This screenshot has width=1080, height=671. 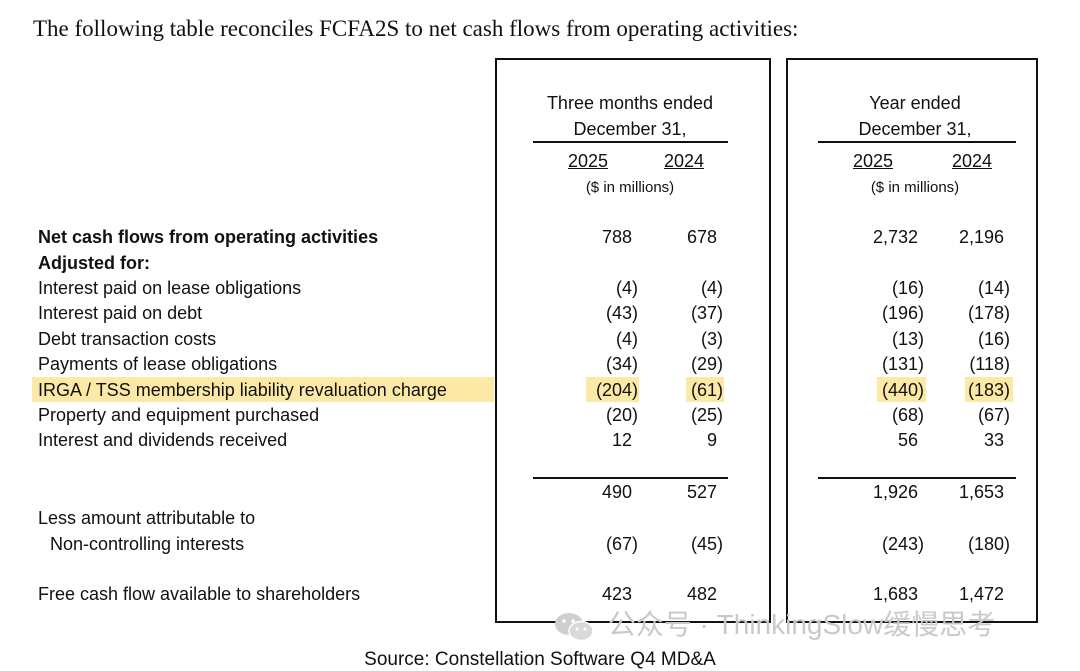 I want to click on source-caption: Source: Constellation Software Q4 MD&A, so click(x=540, y=659).